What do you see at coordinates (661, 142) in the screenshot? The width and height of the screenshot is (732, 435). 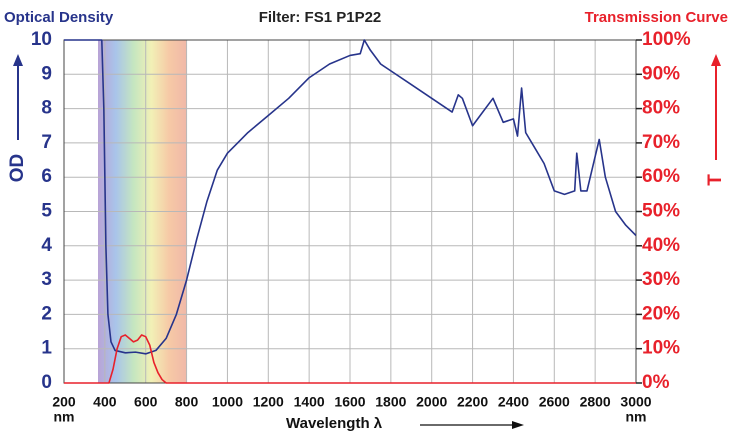 I see `y2-tick-label: 70%` at bounding box center [661, 142].